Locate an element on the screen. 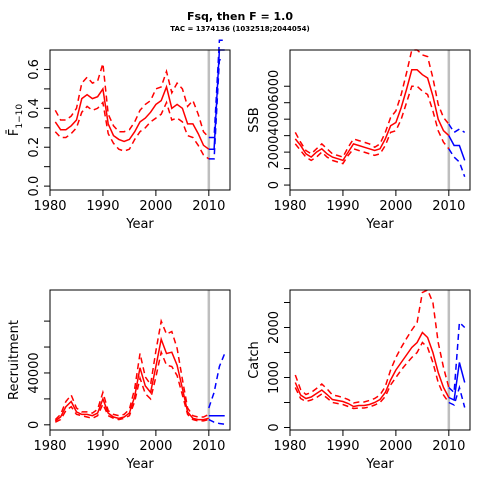  y-tick-label: 0.0 is located at coordinates (34, 186).